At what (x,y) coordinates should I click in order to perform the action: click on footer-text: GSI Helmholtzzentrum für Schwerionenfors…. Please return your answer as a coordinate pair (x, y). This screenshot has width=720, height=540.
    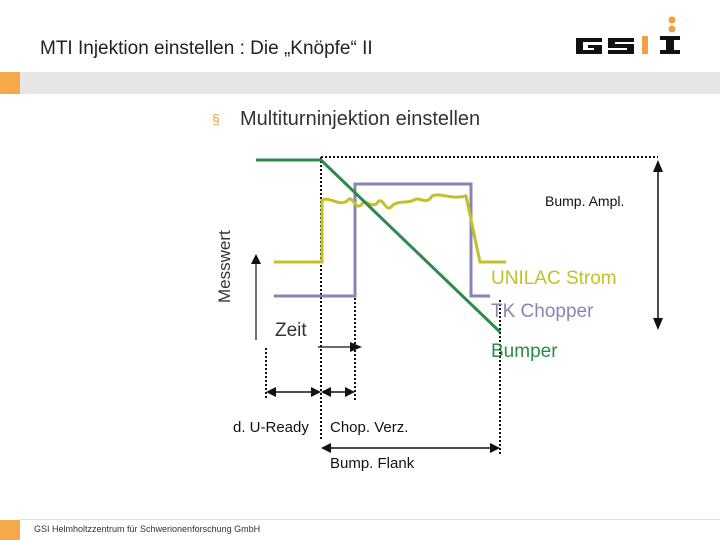
    Looking at the image, I should click on (147, 529).